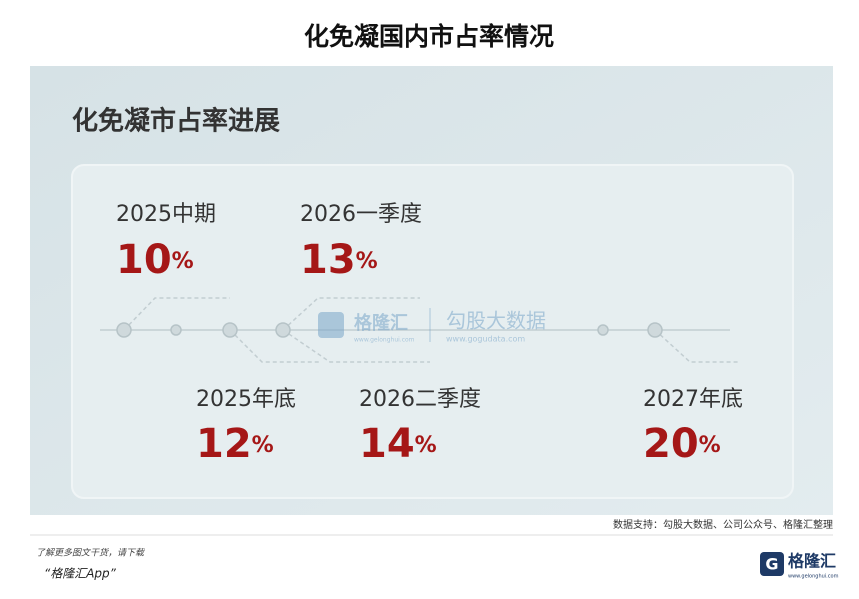 This screenshot has height=599, width=859. I want to click on svg-text: G, so click(771, 564).